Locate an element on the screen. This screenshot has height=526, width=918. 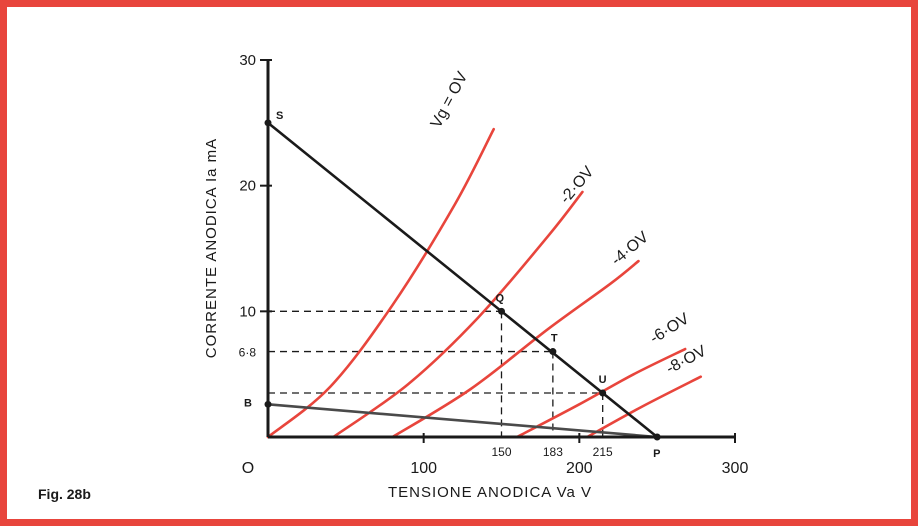
x-tick-label: 300 is located at coordinates (735, 468).